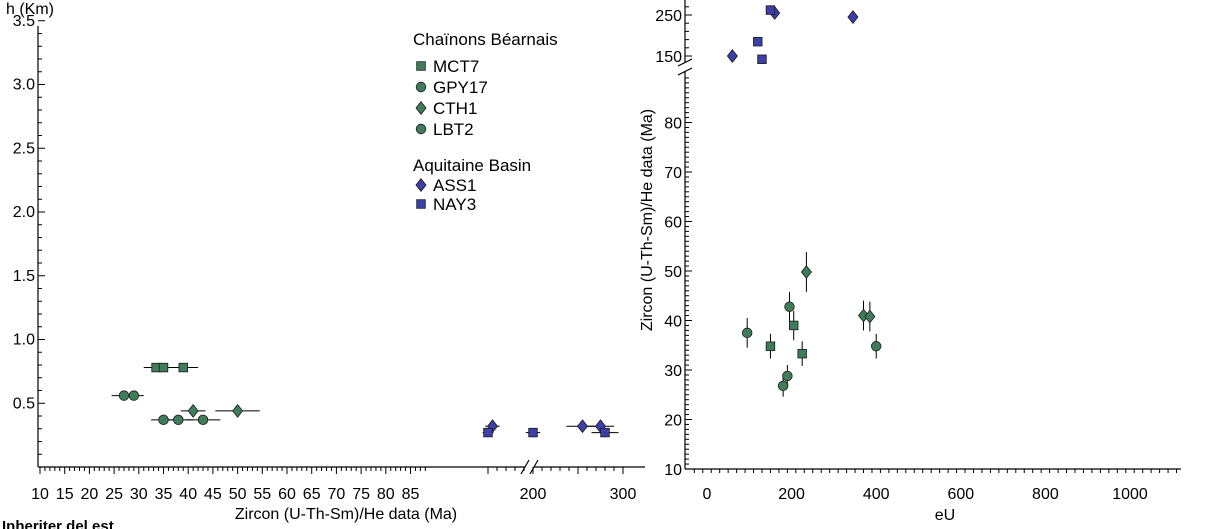  What do you see at coordinates (90, 494) in the screenshot?
I see `left-x-tick-label: 20` at bounding box center [90, 494].